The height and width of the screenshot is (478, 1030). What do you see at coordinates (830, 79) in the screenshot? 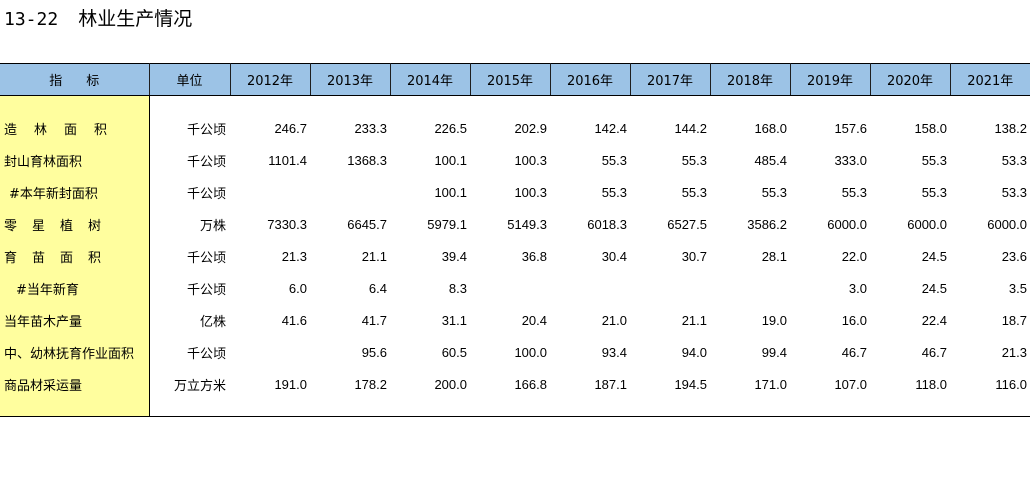
I see `header-year: 2019年` at bounding box center [830, 79].